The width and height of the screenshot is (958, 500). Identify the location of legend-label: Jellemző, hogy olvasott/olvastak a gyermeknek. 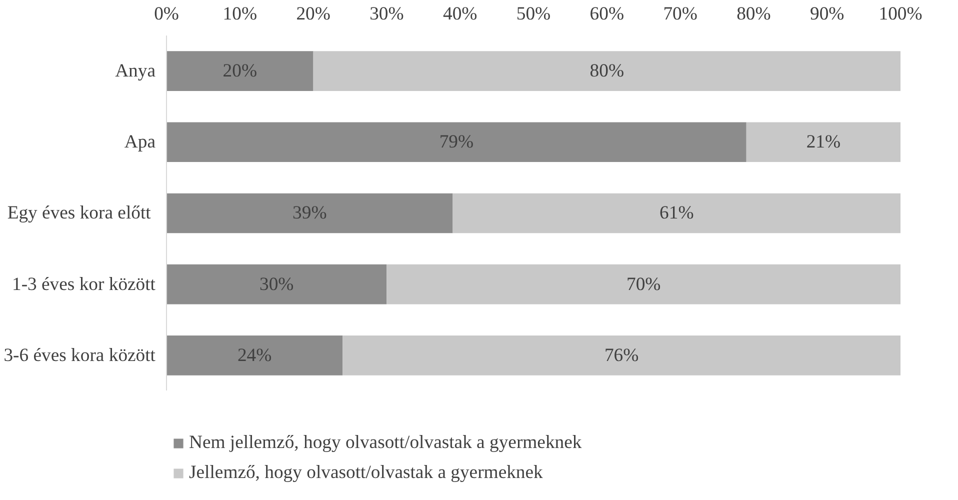
(366, 473).